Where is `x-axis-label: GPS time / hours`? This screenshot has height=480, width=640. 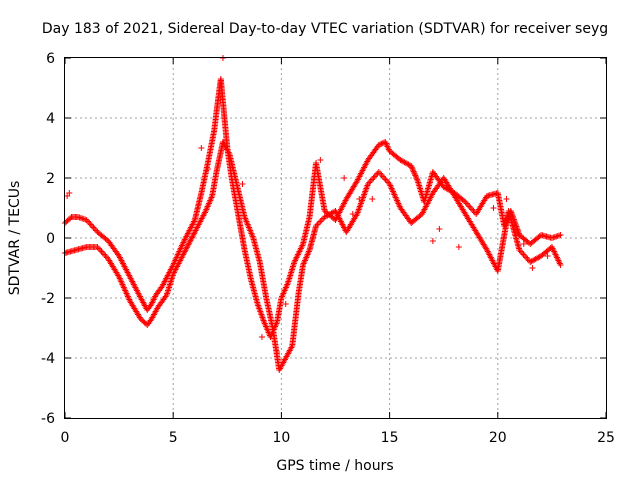
x-axis-label: GPS time / hours is located at coordinates (334, 466).